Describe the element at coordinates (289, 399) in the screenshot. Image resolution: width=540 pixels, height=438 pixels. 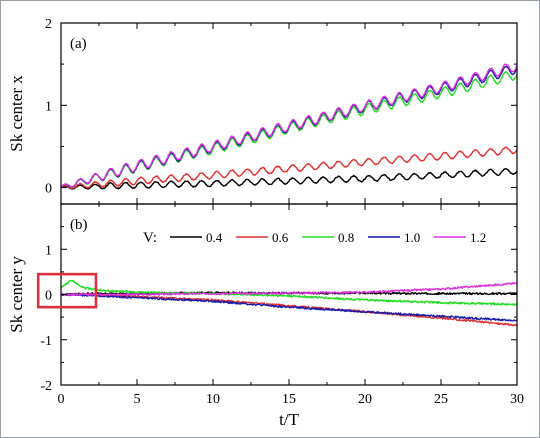
I see `x-tick-label: 15` at that location.